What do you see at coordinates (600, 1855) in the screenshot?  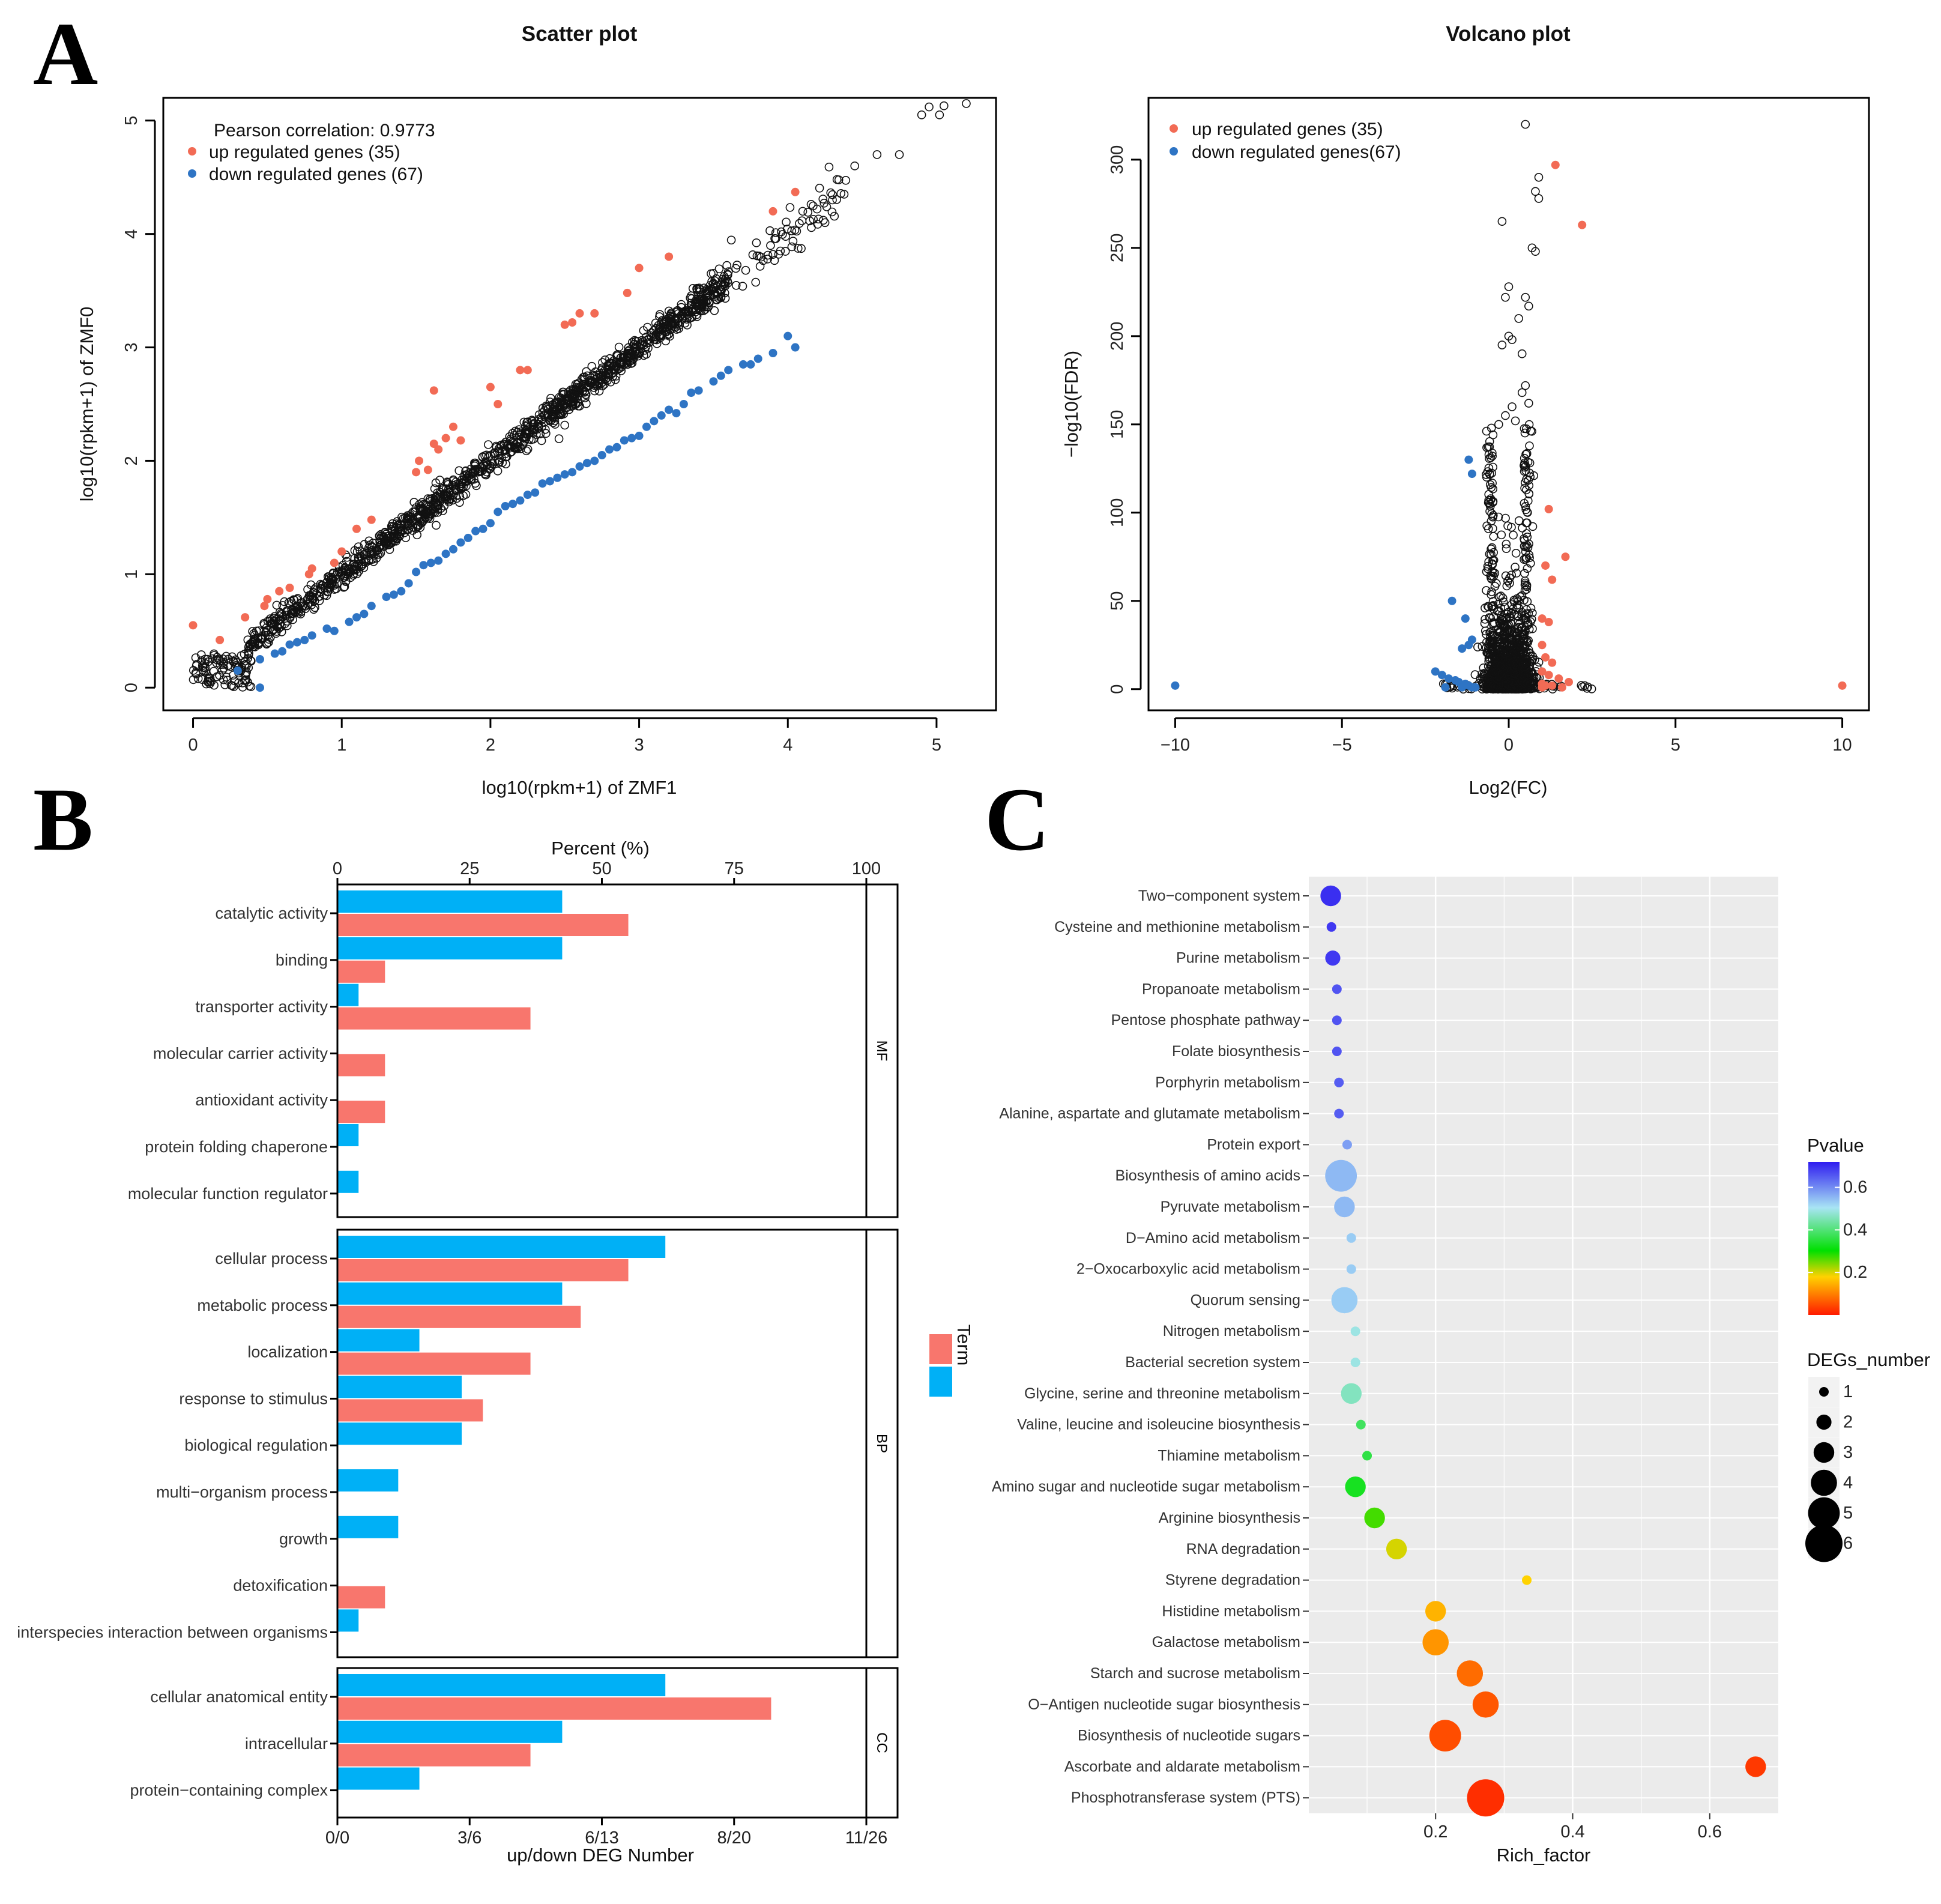 I see `go-xlabel: up/down DEG Number` at bounding box center [600, 1855].